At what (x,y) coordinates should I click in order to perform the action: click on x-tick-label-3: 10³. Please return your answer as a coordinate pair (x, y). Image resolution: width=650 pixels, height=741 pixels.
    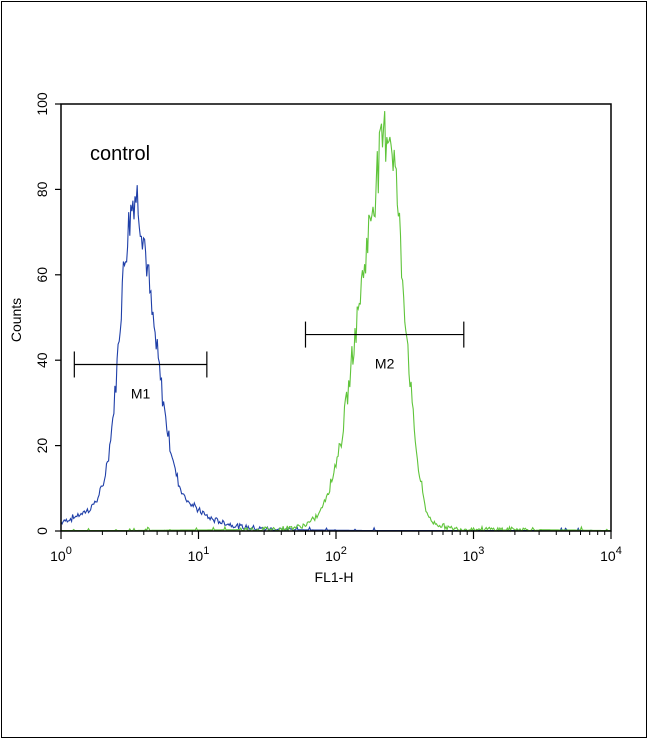
    Looking at the image, I should click on (474, 554).